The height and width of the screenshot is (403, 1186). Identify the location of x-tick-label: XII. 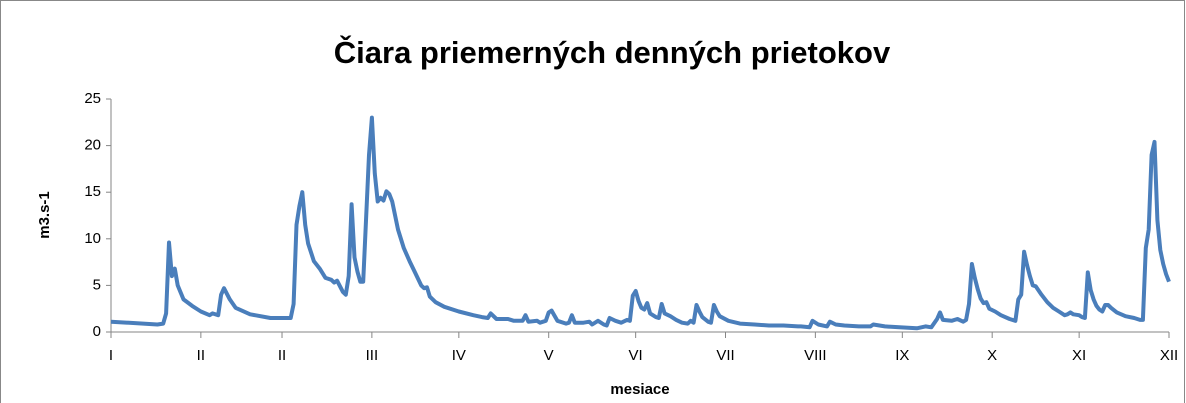
(1169, 355).